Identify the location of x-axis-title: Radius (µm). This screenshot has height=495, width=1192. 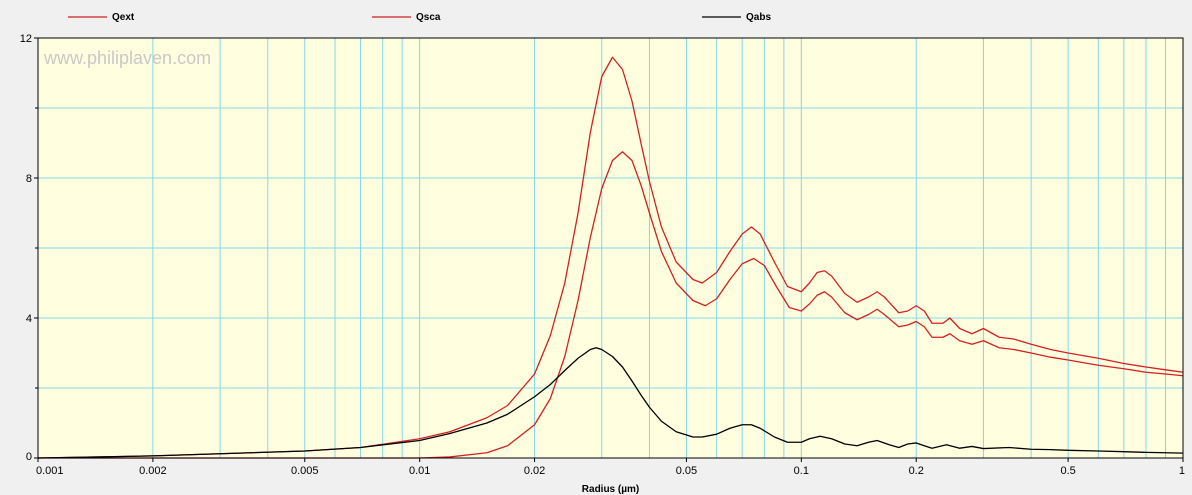
(610, 489).